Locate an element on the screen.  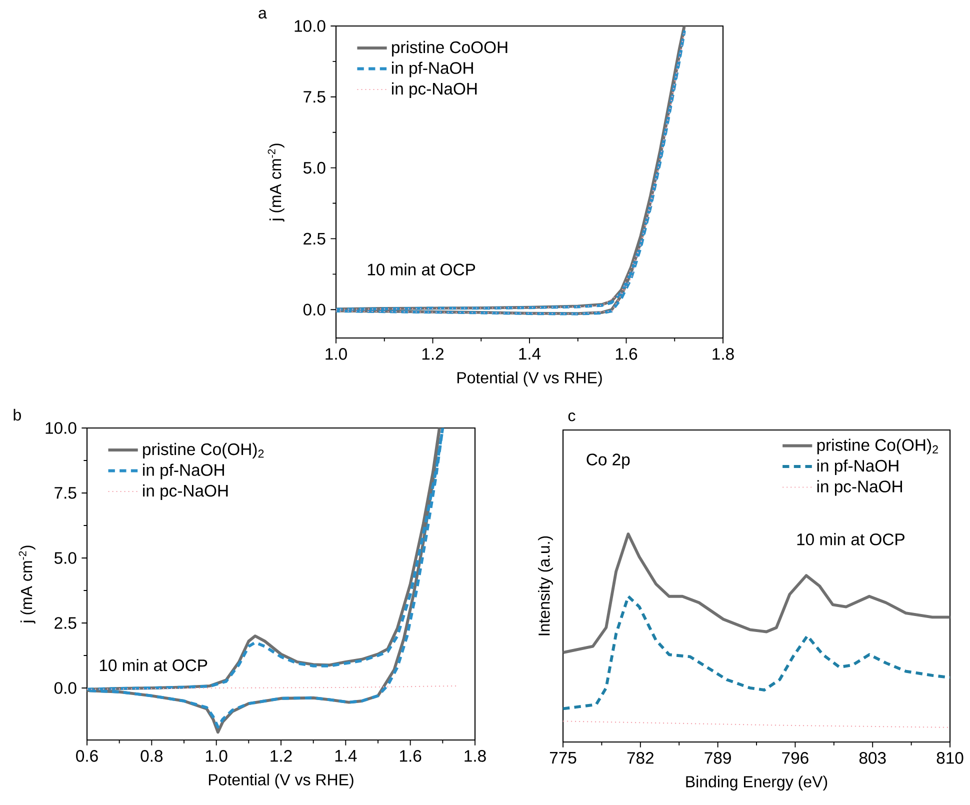
y-axis-title: Intensity (a.u.) is located at coordinates (545, 586).